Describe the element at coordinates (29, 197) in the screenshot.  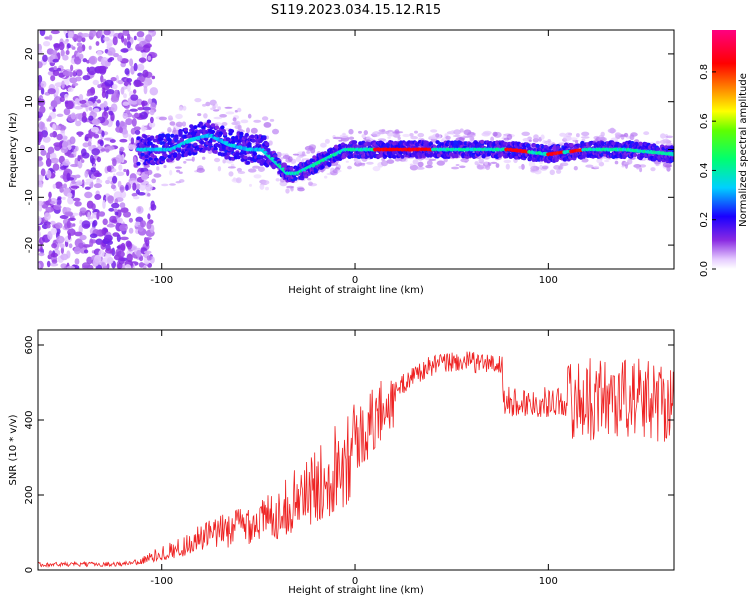
I see `y-tick-label: -10` at that location.